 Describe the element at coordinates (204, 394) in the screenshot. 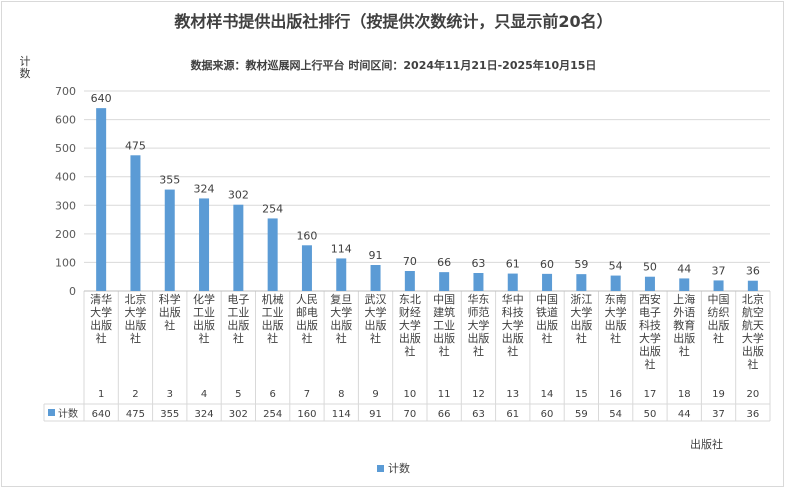

I see `rank-label: 4` at that location.